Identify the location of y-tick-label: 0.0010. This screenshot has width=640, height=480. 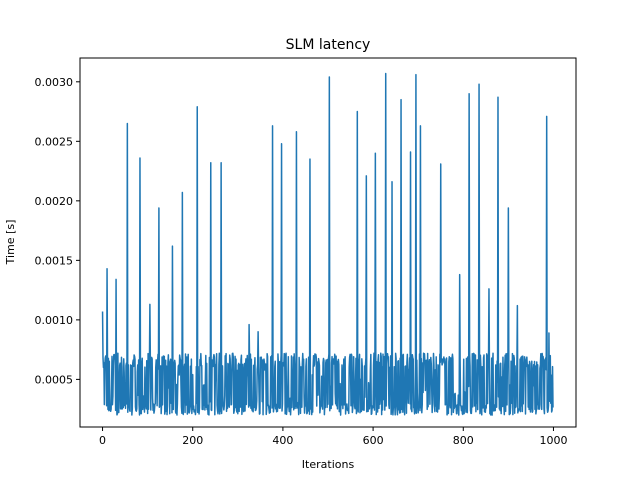
(54, 320).